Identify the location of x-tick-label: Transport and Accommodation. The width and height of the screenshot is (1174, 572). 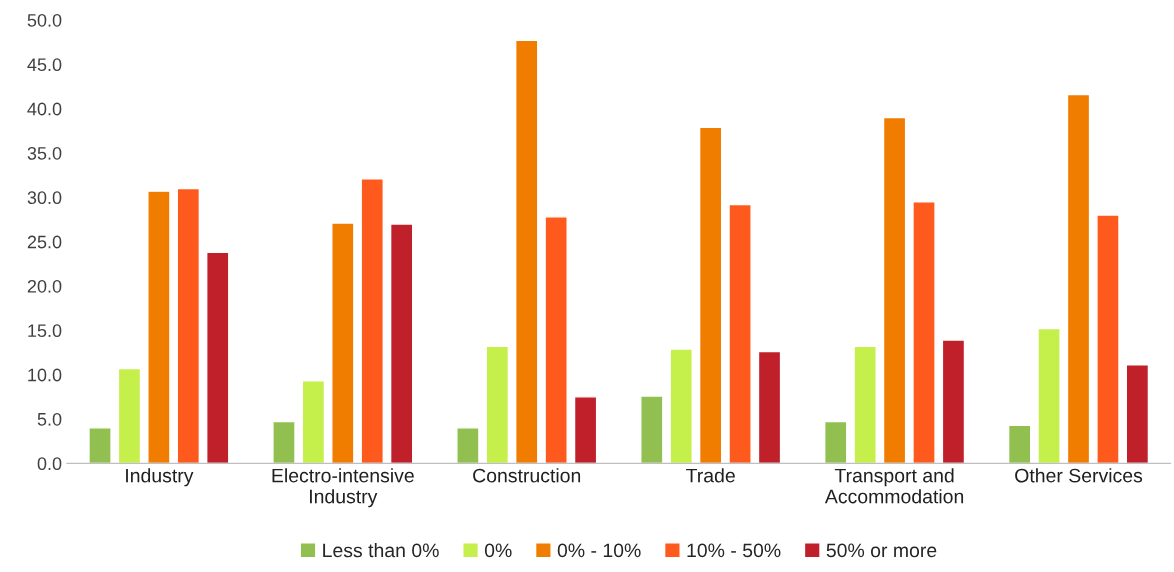
(894, 486).